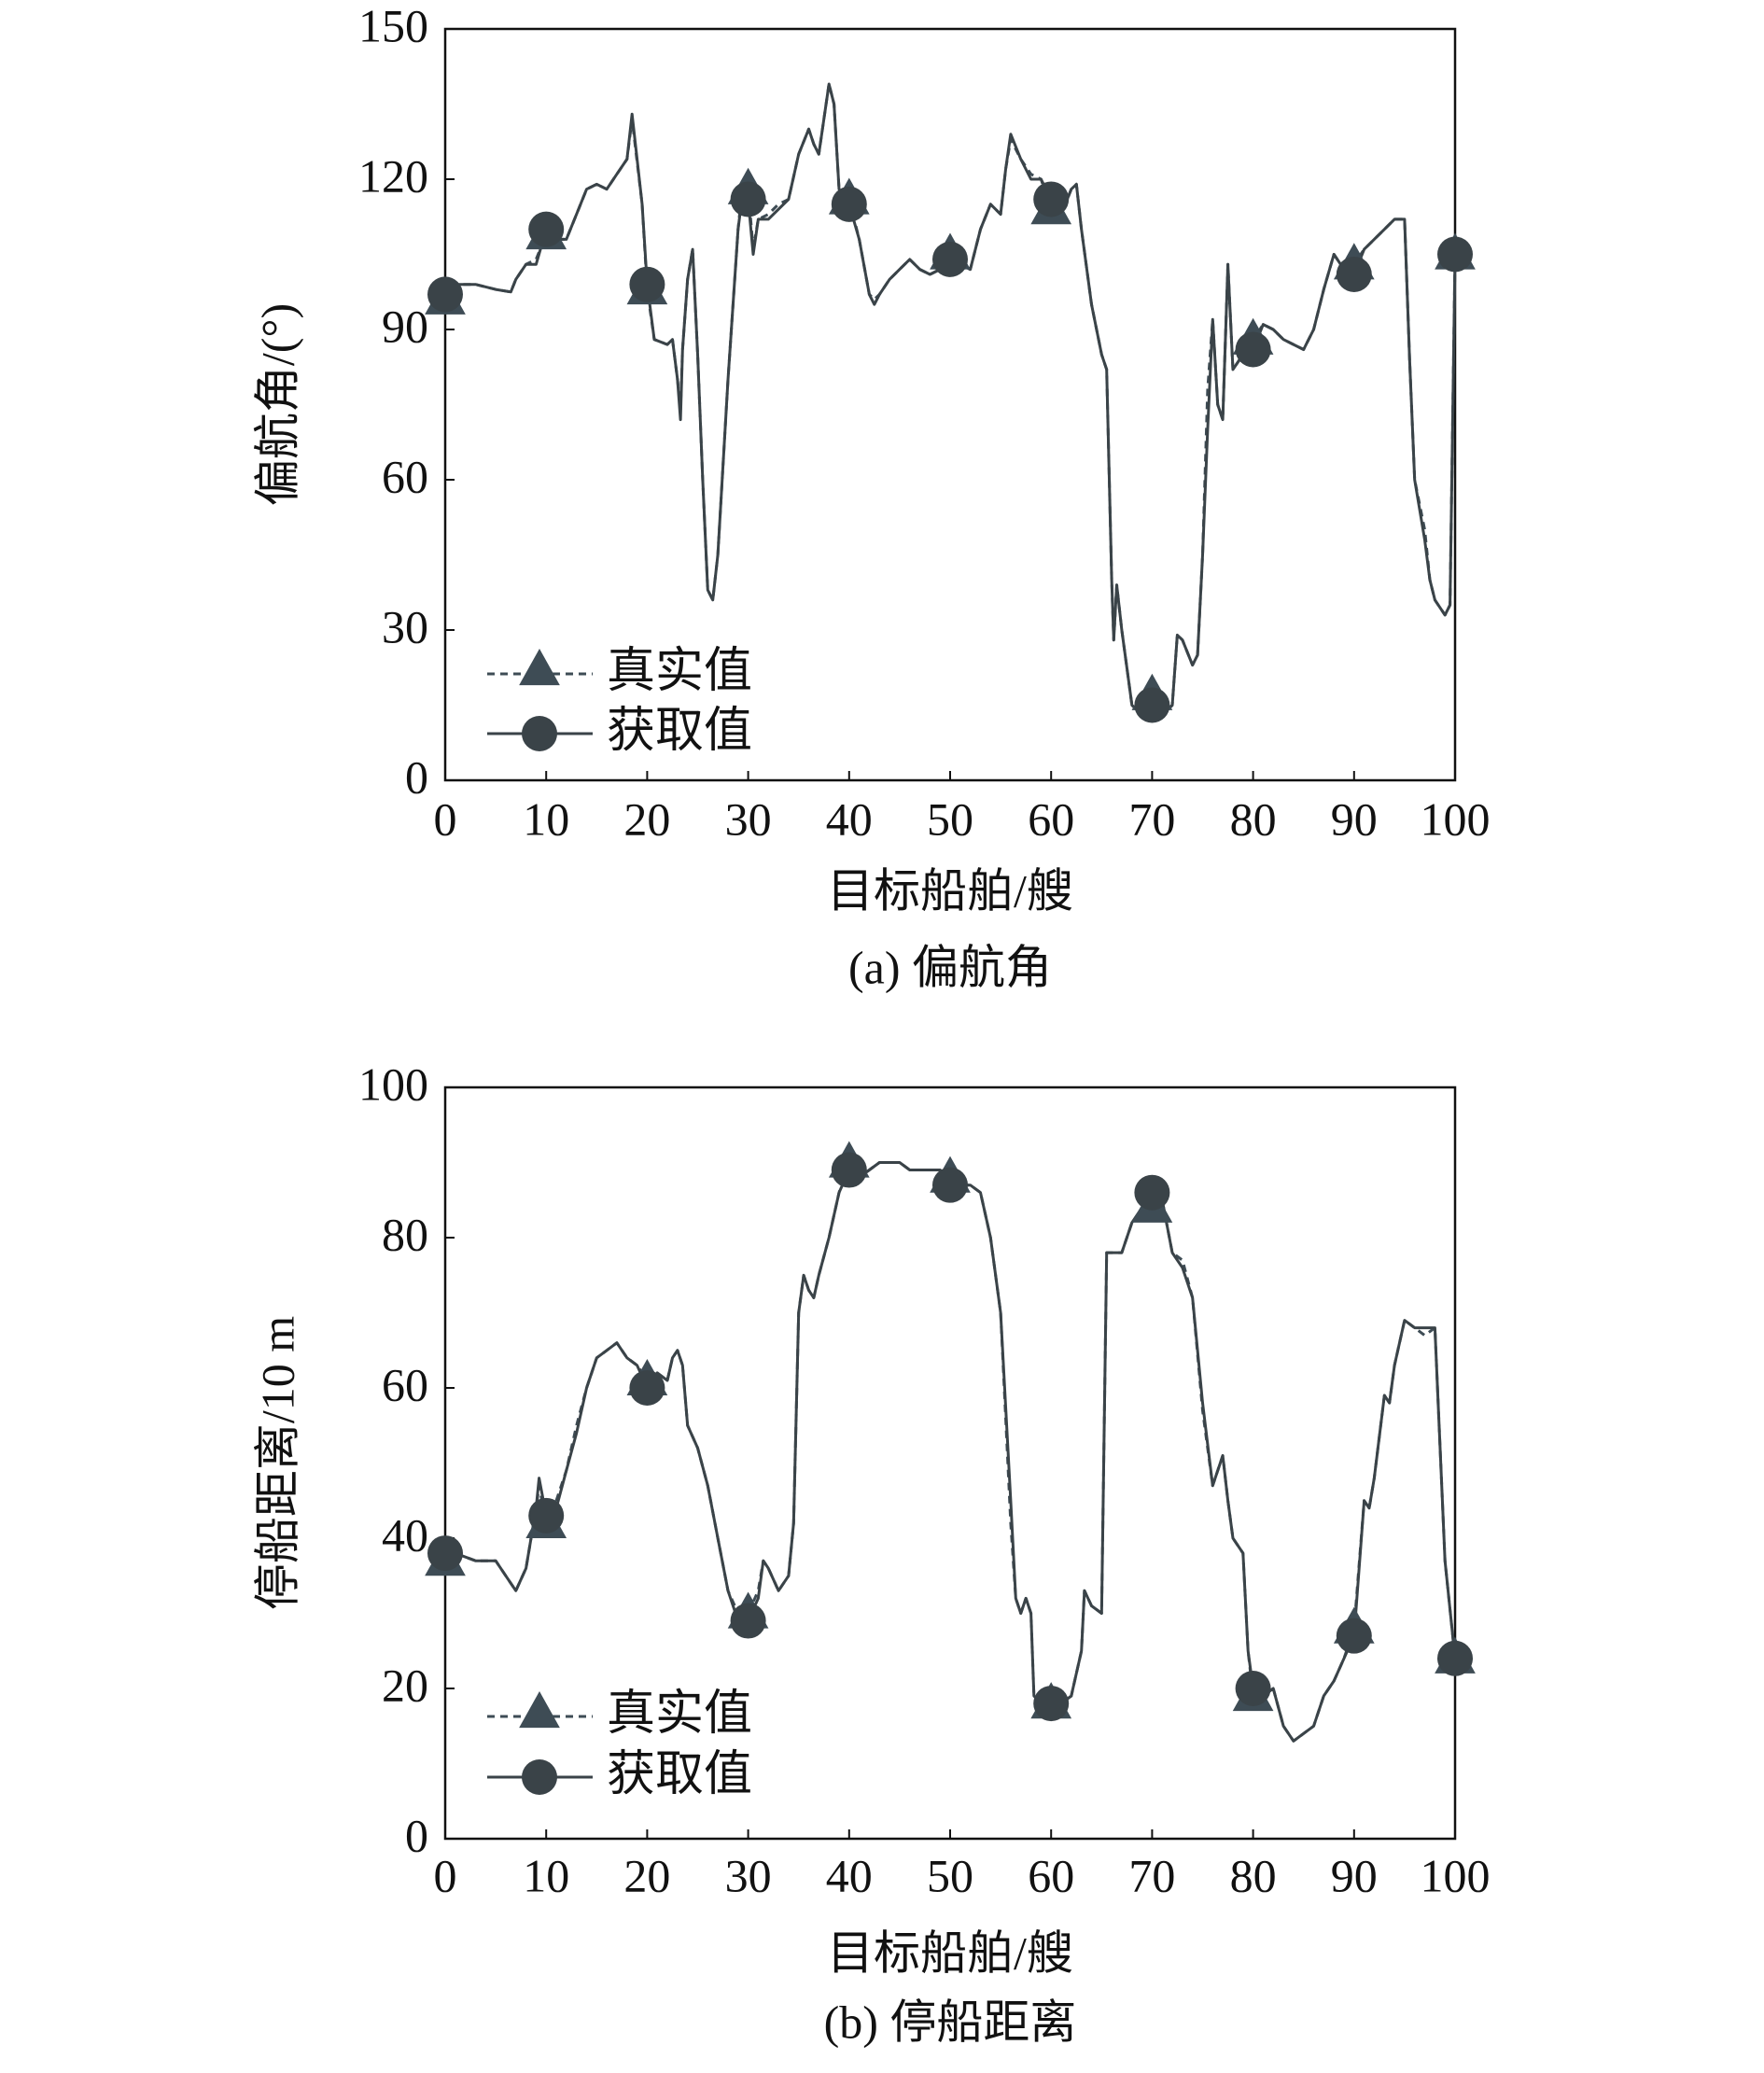 Image resolution: width=1764 pixels, height=2073 pixels. What do you see at coordinates (405, 626) in the screenshot?
I see `y-tick-label: 30` at bounding box center [405, 626].